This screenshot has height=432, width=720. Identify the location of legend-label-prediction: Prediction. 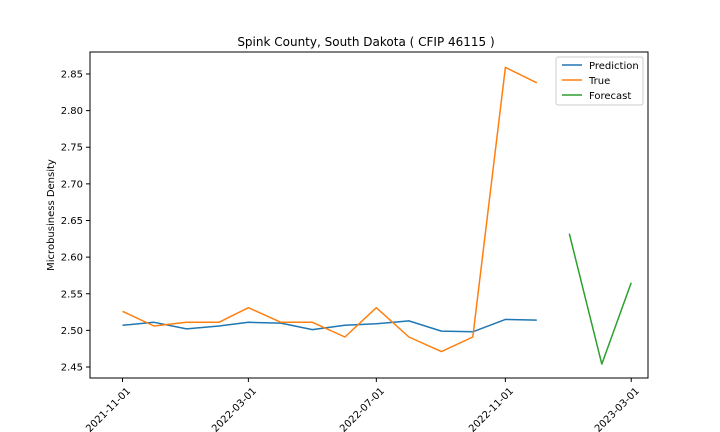
(614, 66).